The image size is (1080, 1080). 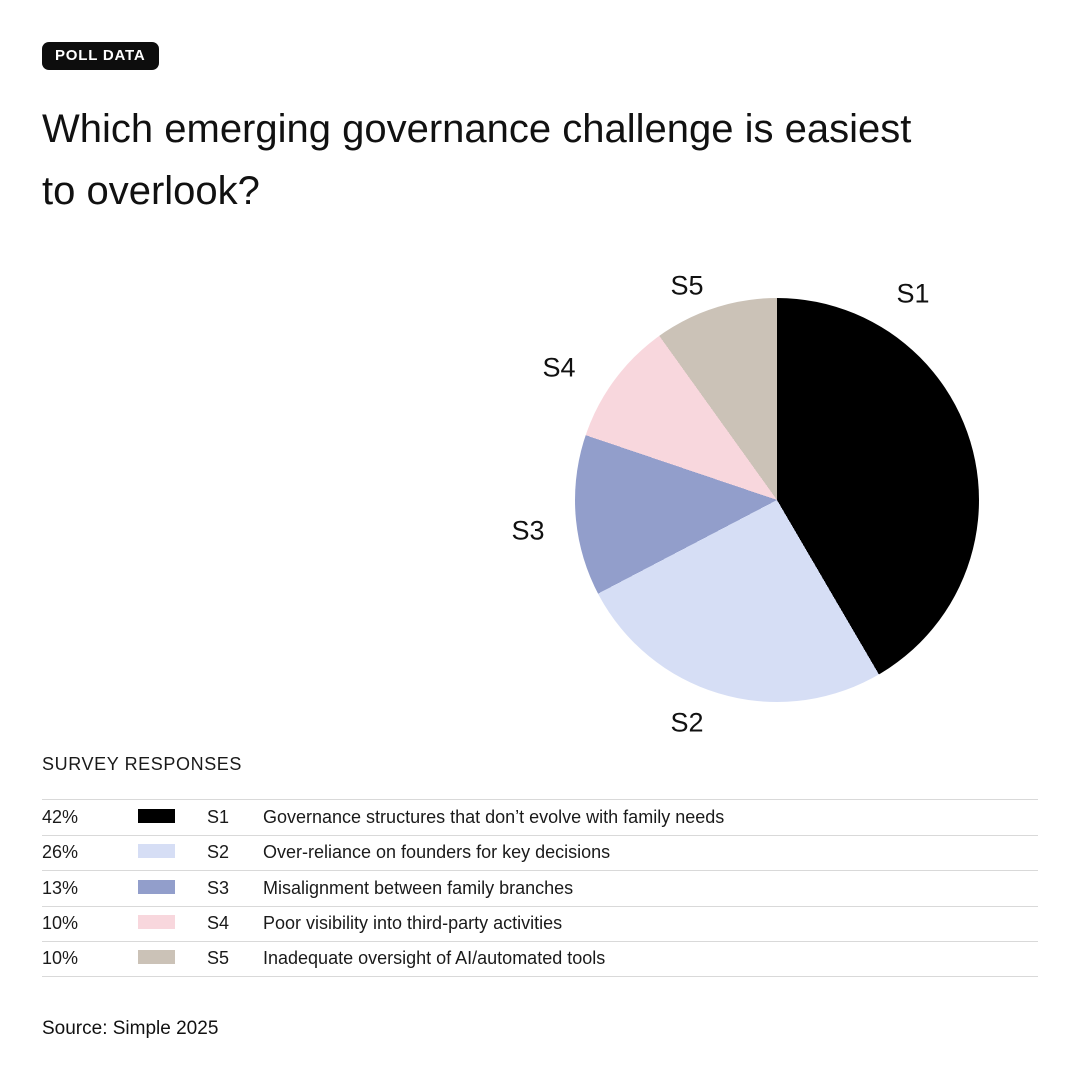 What do you see at coordinates (218, 816) in the screenshot?
I see `row-label: S1` at bounding box center [218, 816].